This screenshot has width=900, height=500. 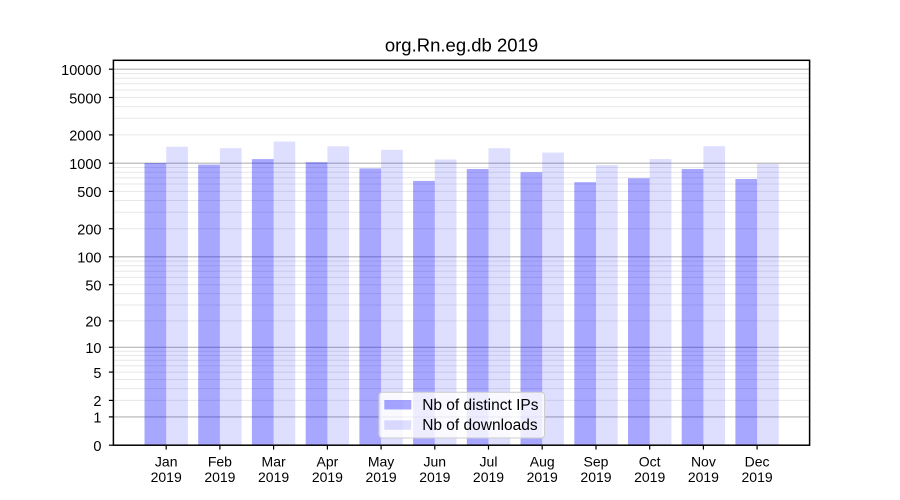 I want to click on svg-text: Nb of distinct IPs, so click(x=480, y=405).